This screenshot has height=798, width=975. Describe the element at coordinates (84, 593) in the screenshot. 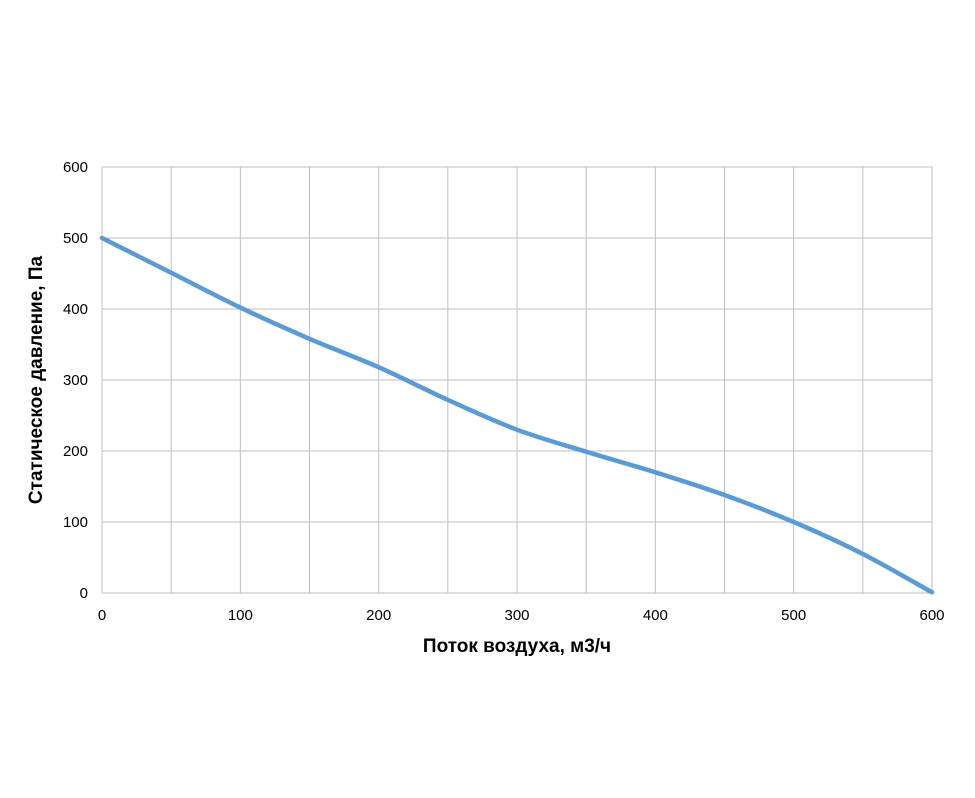

I see `y-tick-label: 0` at that location.